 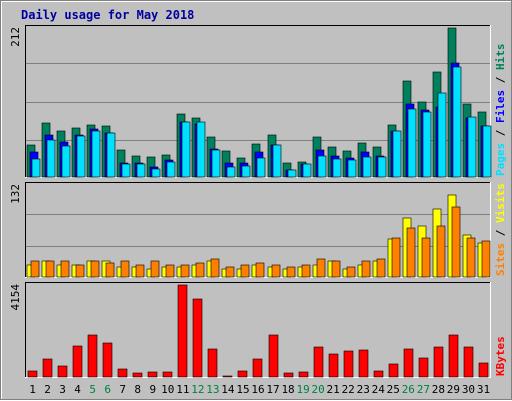 I want to click on legend-item-visits: Visits, so click(x=500, y=203).